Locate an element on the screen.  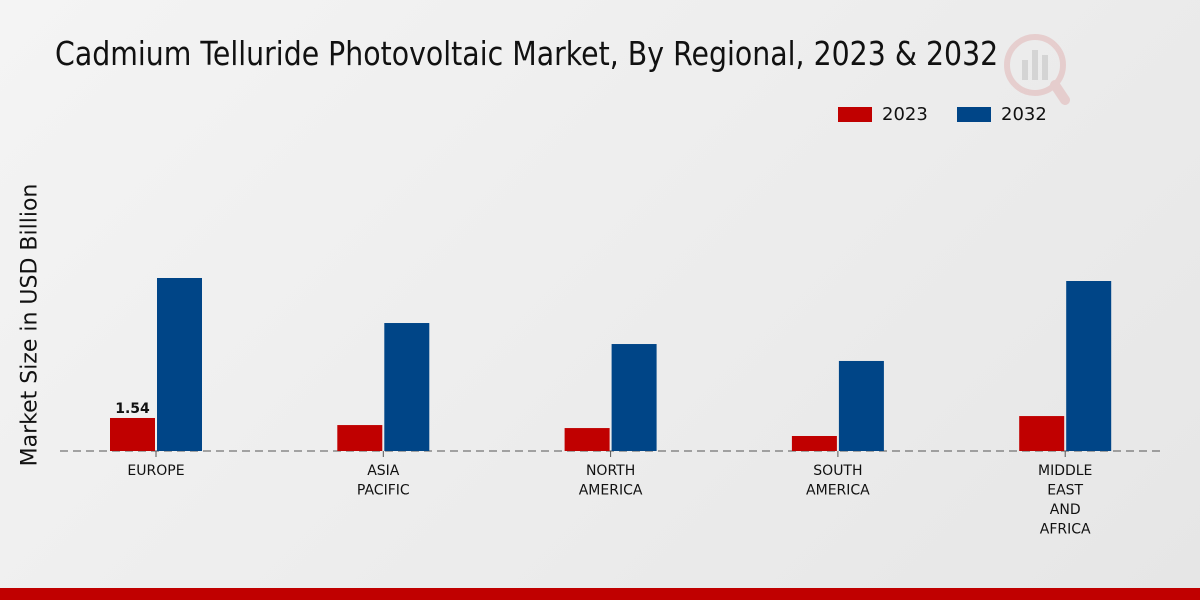
x-tick-label: EAST is located at coordinates (1065, 491).